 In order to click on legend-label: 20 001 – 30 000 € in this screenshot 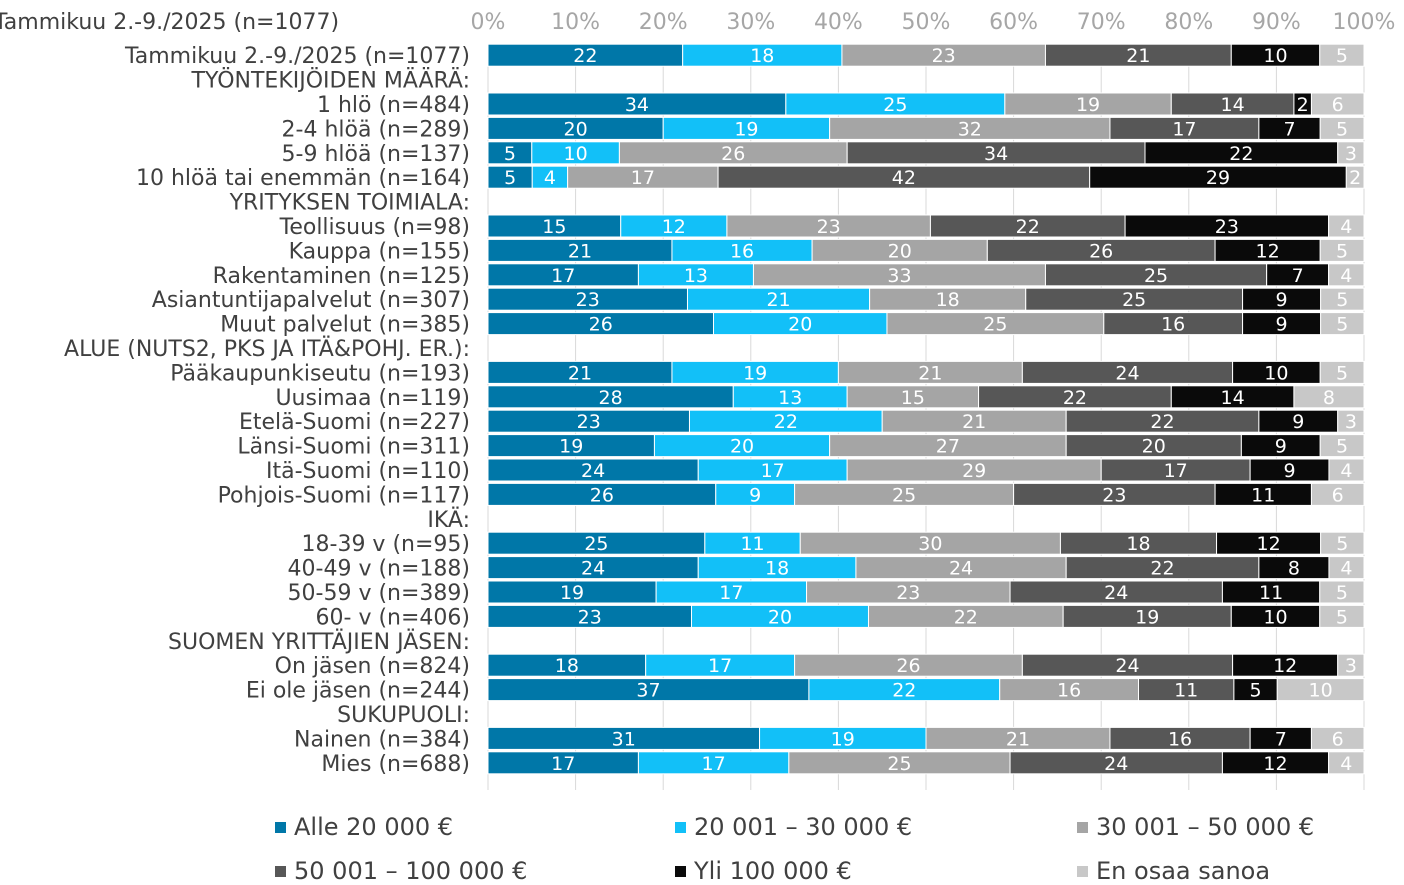, I will do `click(803, 827)`.